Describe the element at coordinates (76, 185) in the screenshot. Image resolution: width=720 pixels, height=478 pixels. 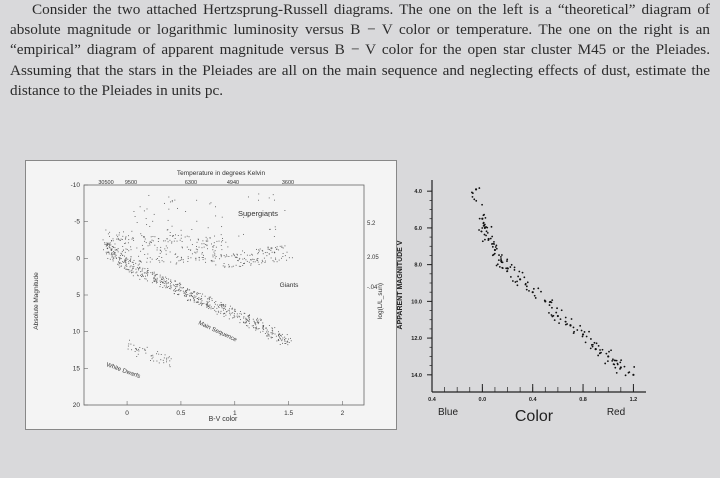
I see `y-tick-label: -10` at that location.